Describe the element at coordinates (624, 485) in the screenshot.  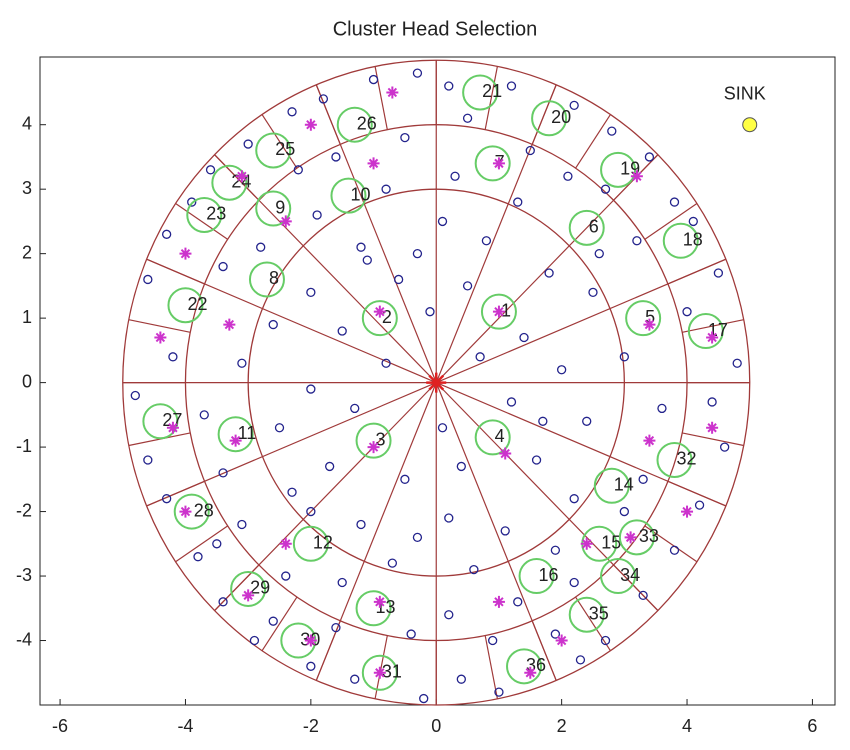
I see `cluster-head-label: 14` at that location.